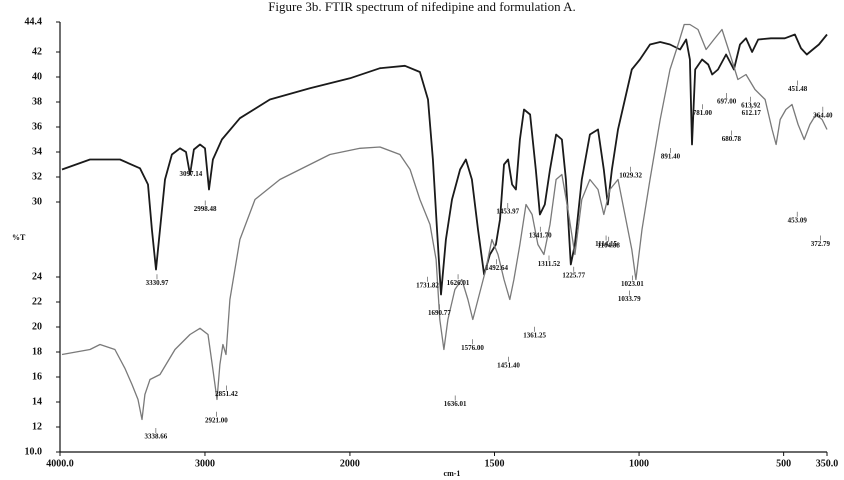  Describe the element at coordinates (226, 394) in the screenshot. I see `peak-annotation: 2851.42` at that location.